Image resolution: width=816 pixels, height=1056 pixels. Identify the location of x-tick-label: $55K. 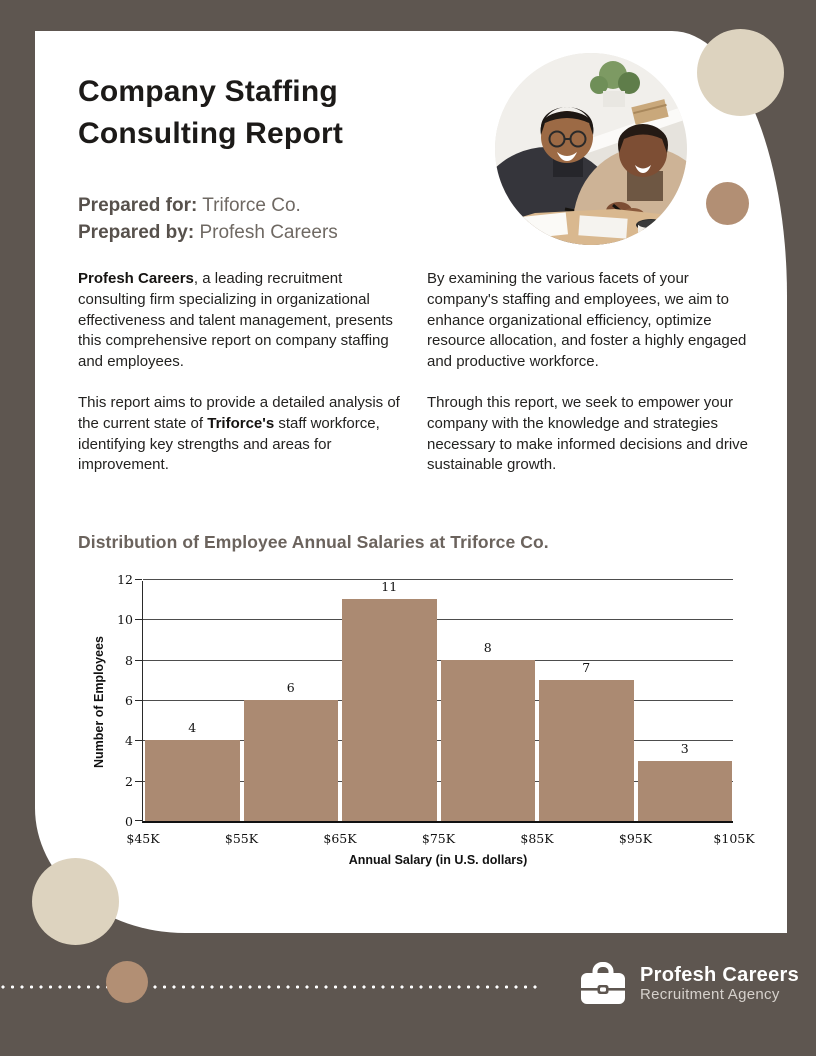
(241, 838).